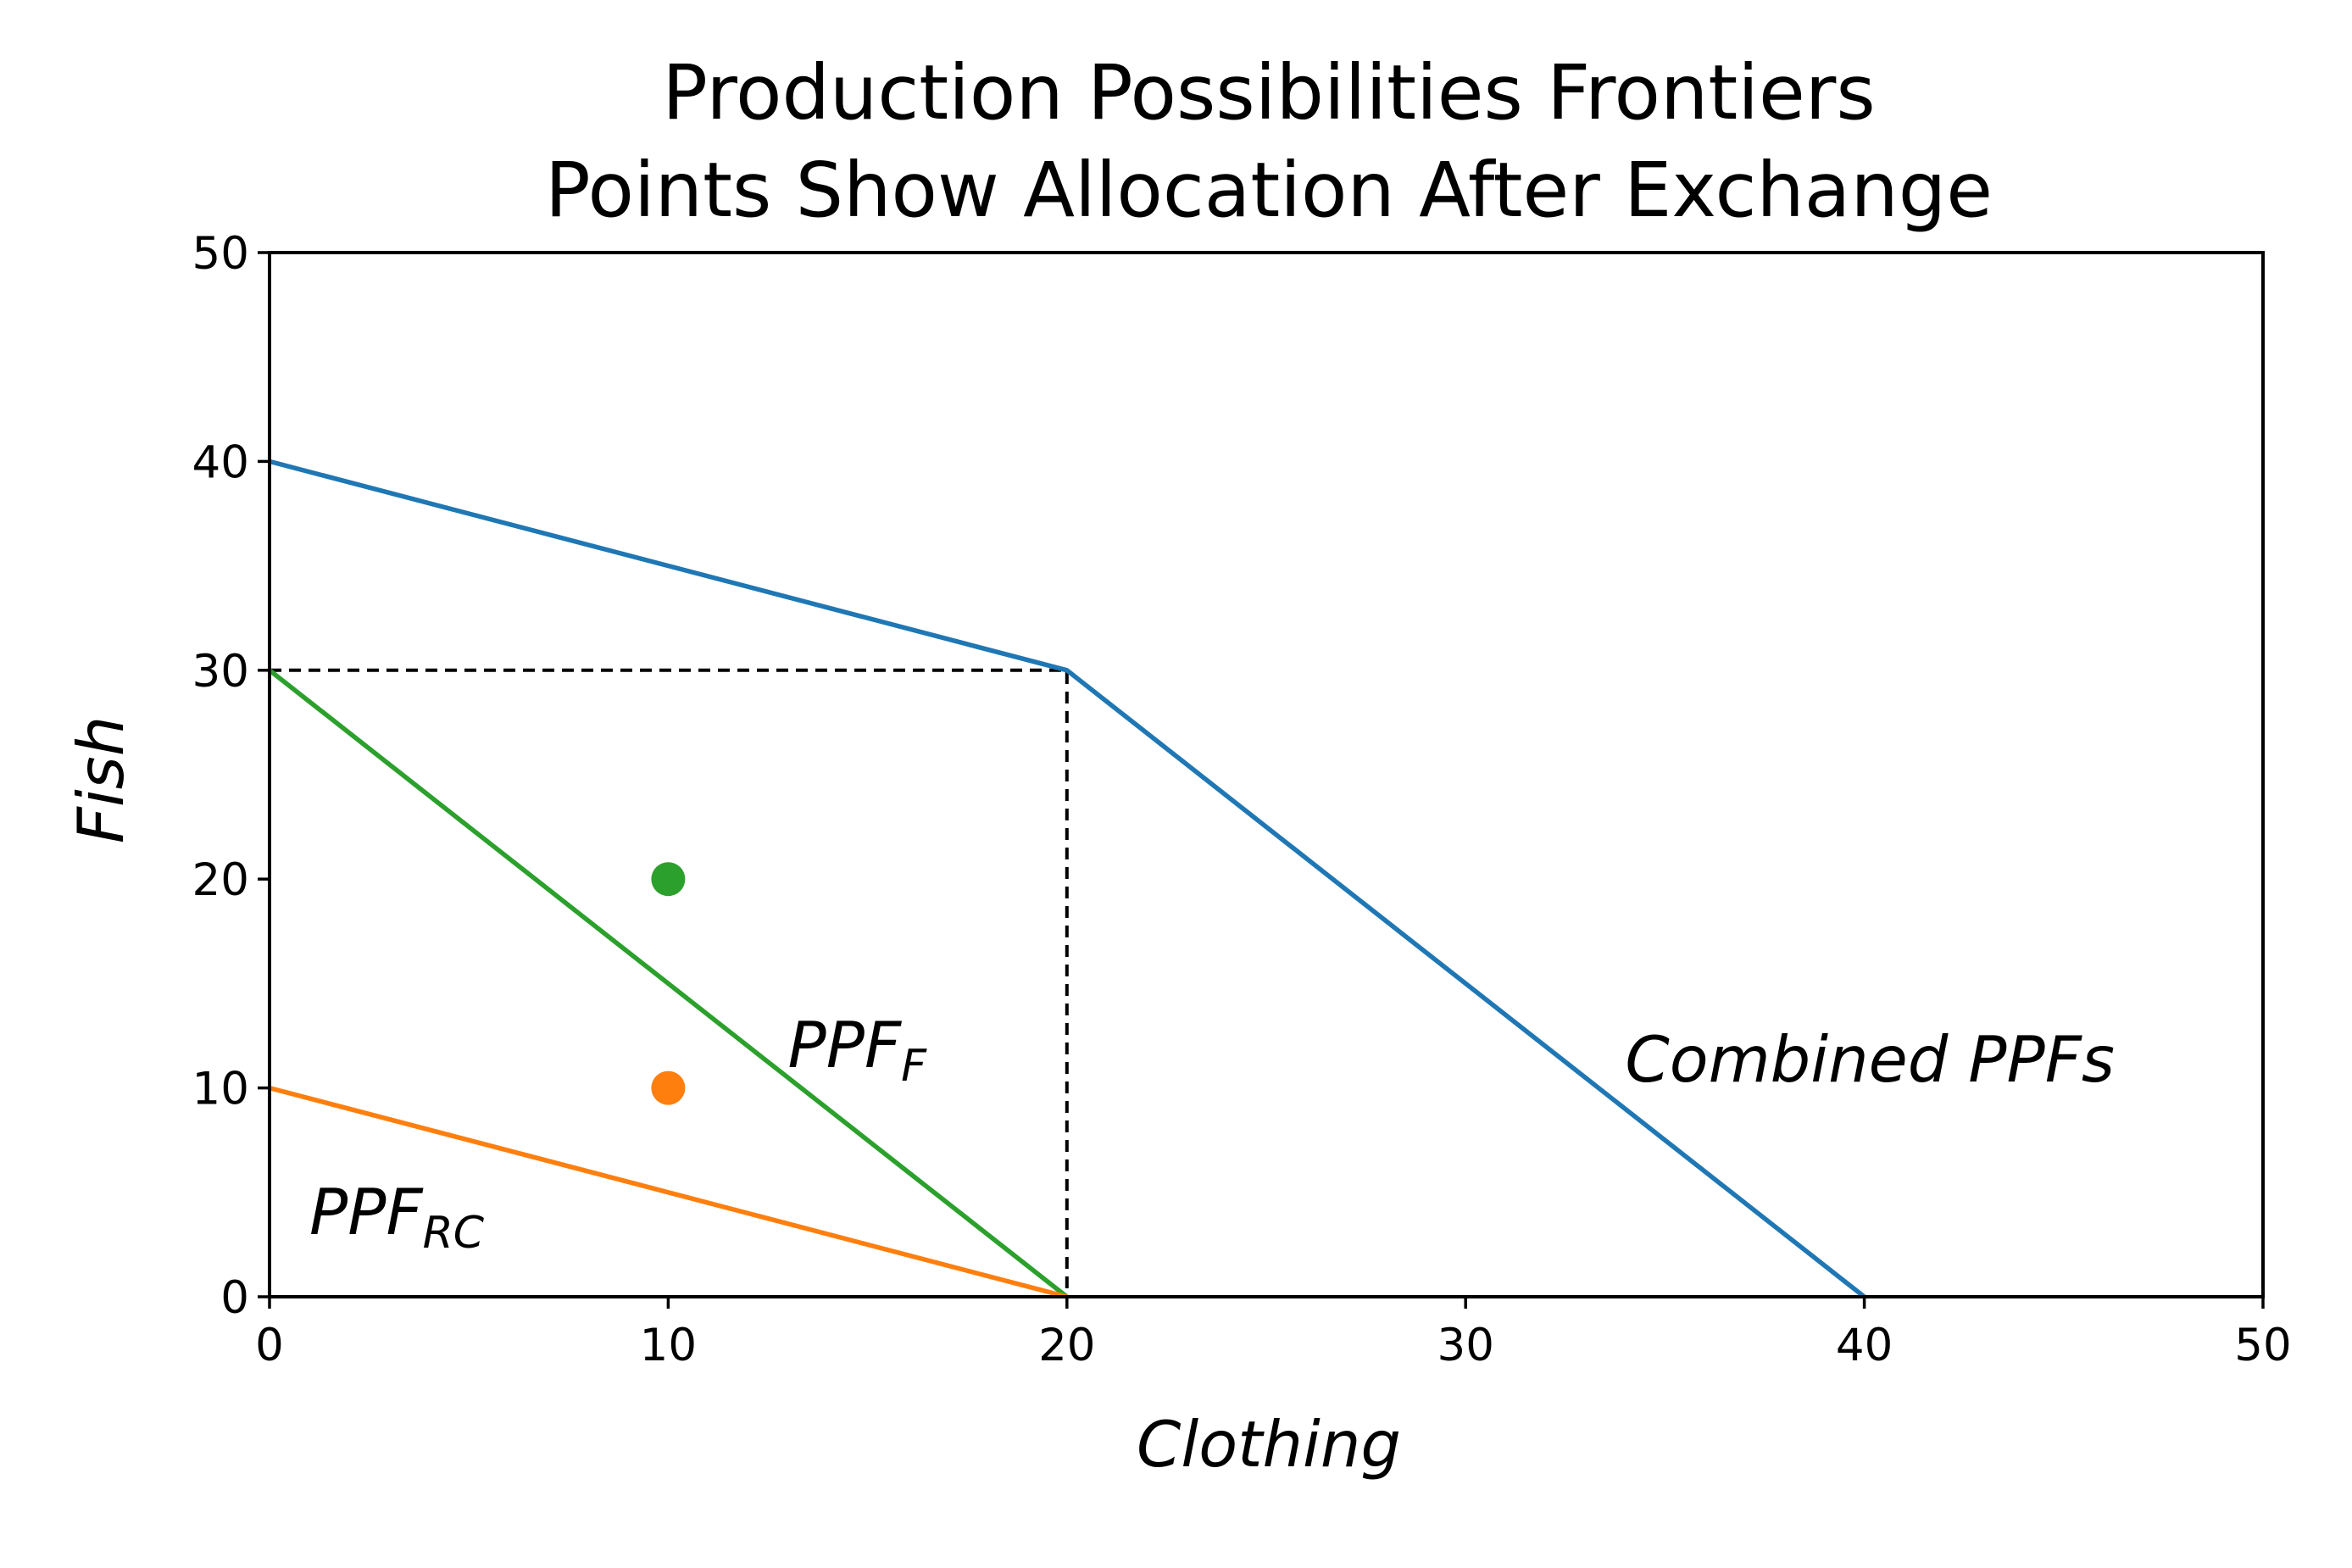 The height and width of the screenshot is (1568, 2352). What do you see at coordinates (220, 1089) in the screenshot?
I see `y-tick-label: 10` at bounding box center [220, 1089].